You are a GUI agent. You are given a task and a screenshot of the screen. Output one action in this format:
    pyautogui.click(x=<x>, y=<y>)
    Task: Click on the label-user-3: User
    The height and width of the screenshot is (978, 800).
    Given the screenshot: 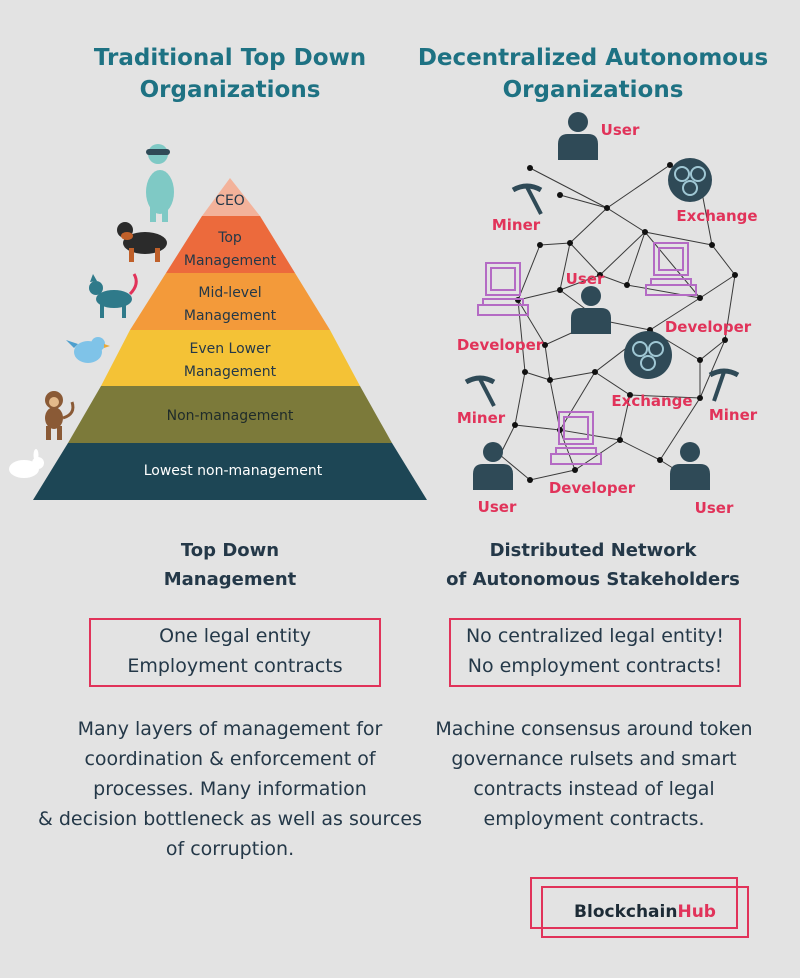 What is the action you would take?
    pyautogui.click(x=497, y=507)
    